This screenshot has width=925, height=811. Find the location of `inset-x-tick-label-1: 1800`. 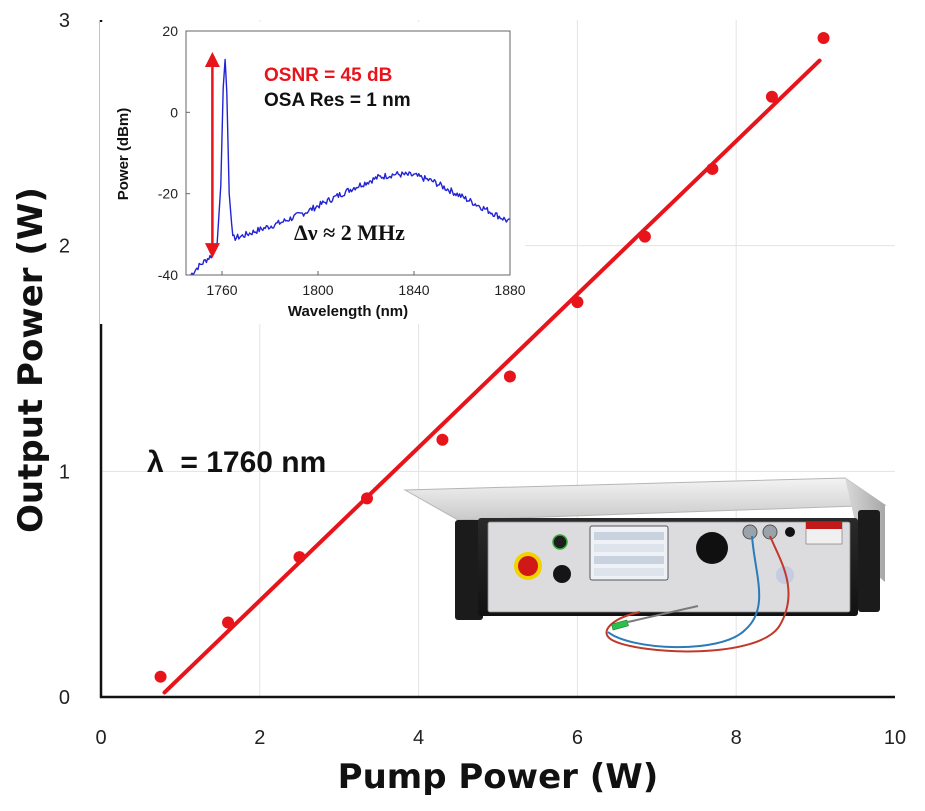

inset-x-tick-label-1: 1800 is located at coordinates (317, 290).